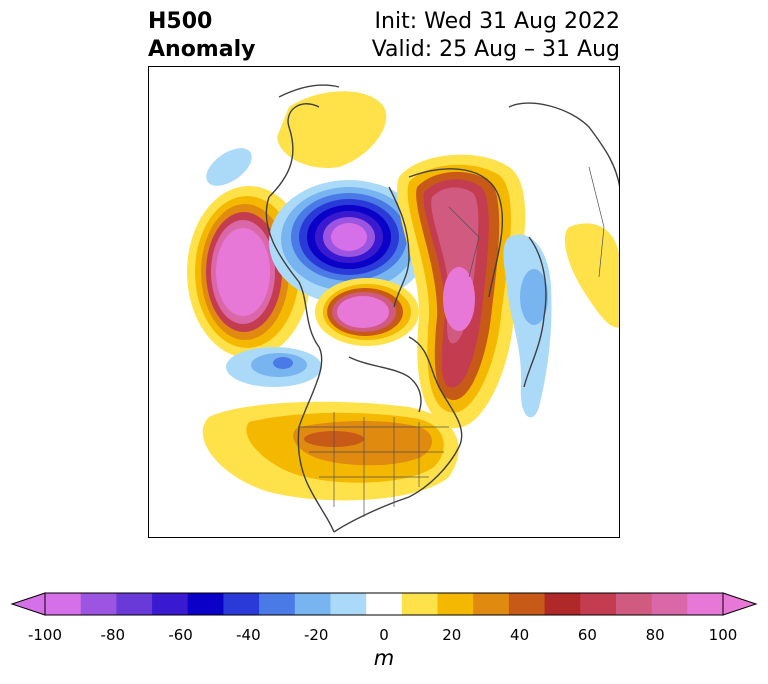 The height and width of the screenshot is (684, 768). What do you see at coordinates (497, 21) in the screenshot?
I see `title-init-date: Init: Wed 31 Aug 2022` at bounding box center [497, 21].